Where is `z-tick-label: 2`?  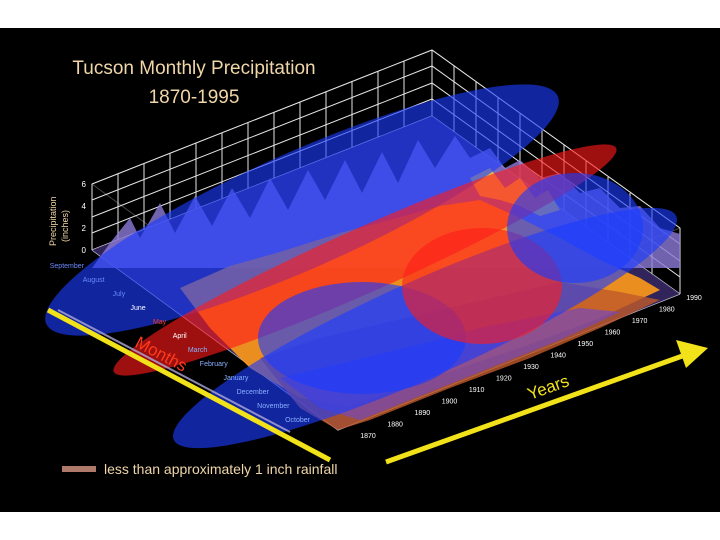 z-tick-label: 2 is located at coordinates (84, 228).